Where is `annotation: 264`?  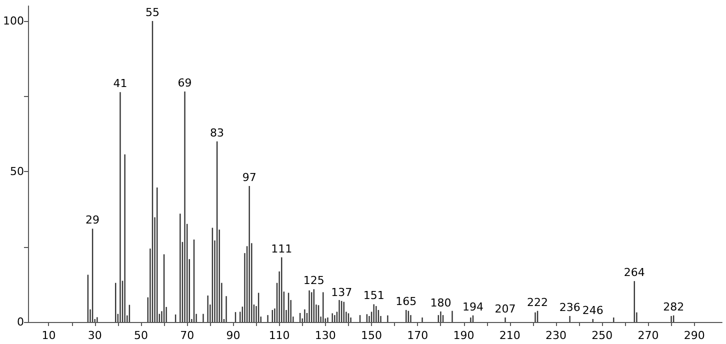 annotation: 264 is located at coordinates (634, 273).